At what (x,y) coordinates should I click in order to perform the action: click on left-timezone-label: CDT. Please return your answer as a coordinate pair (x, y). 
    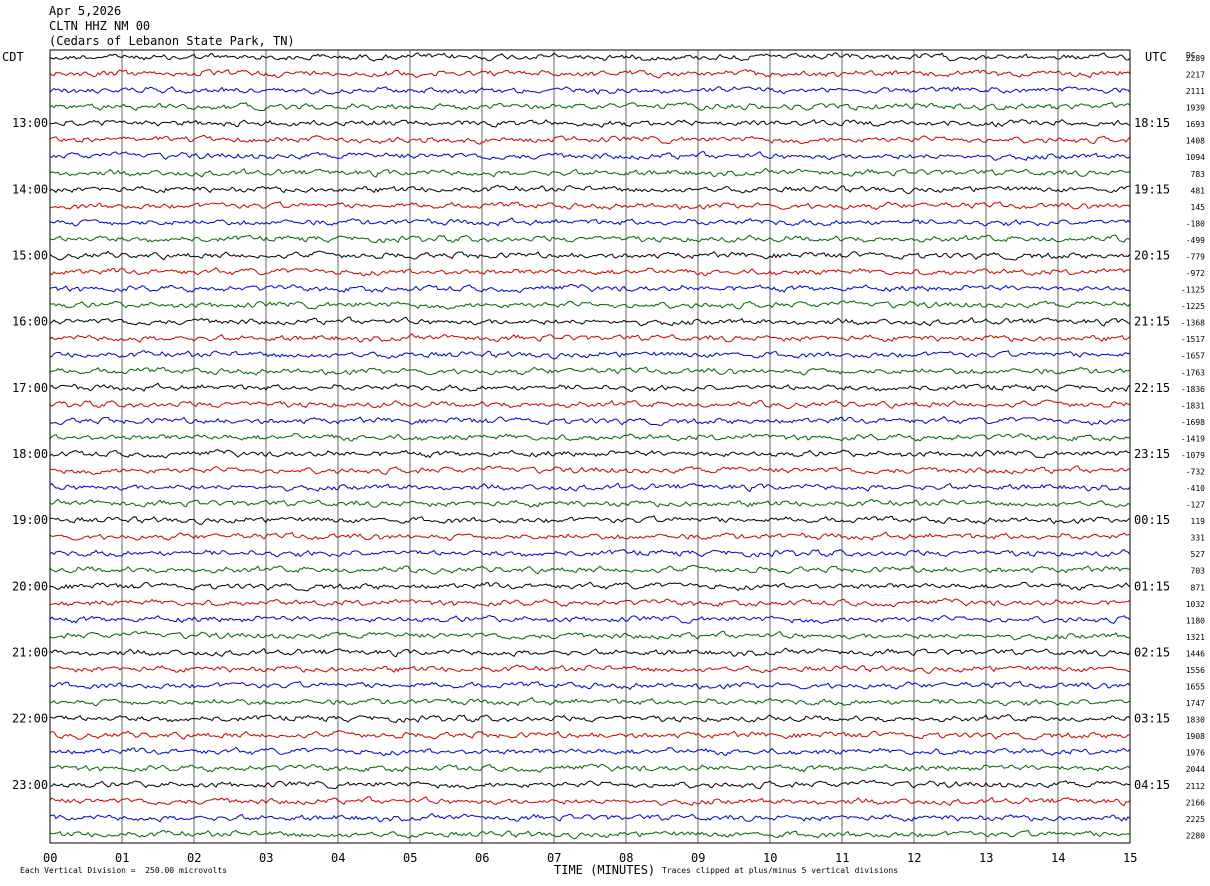
    Looking at the image, I should click on (13, 57).